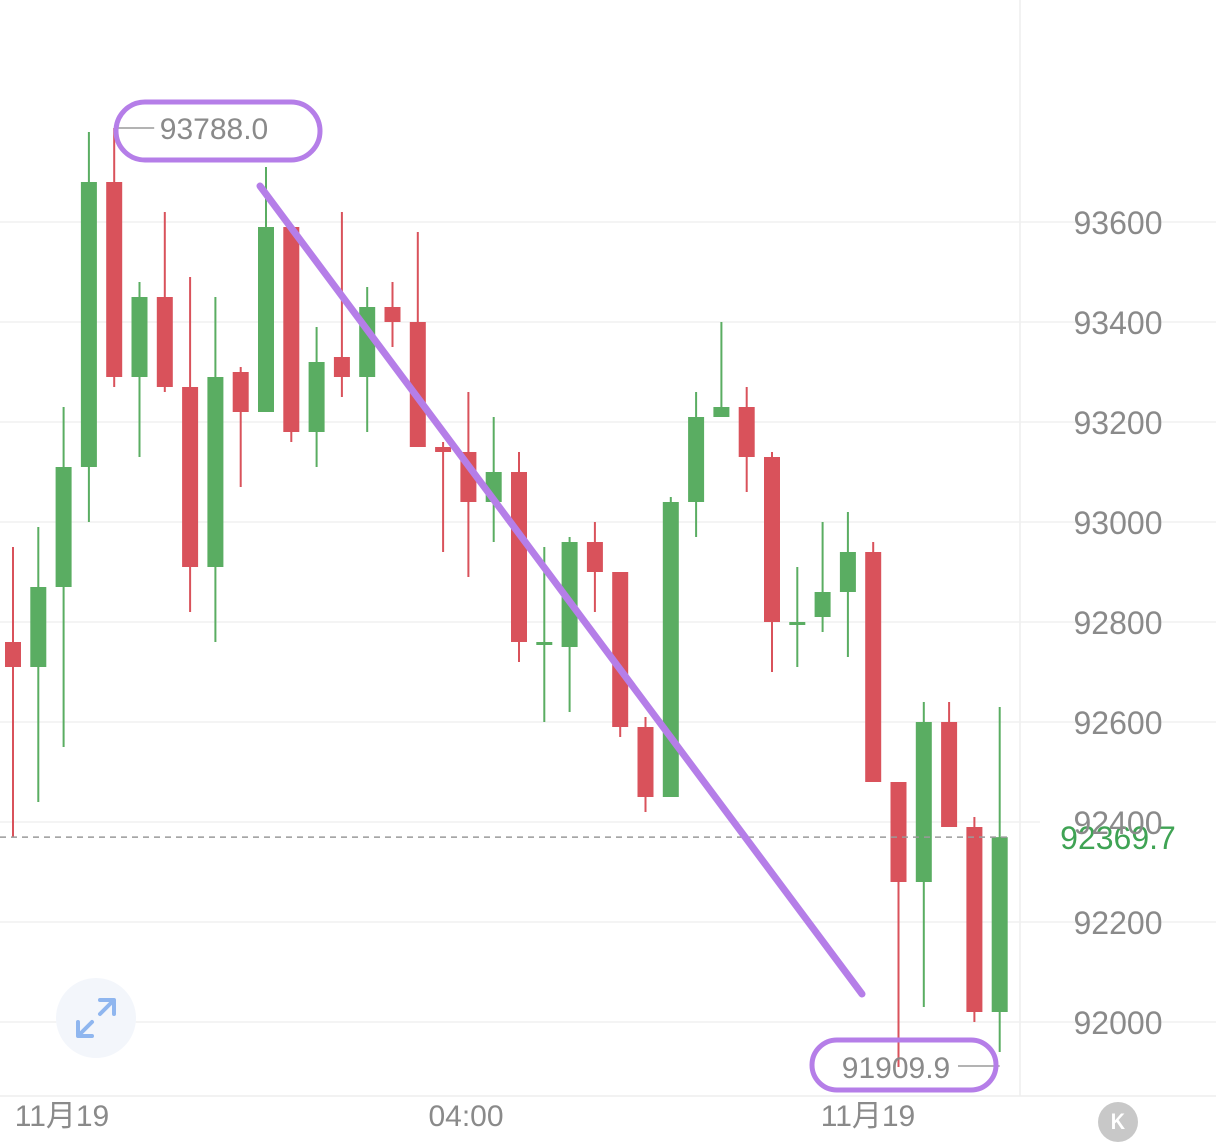 The width and height of the screenshot is (1216, 1144). What do you see at coordinates (608, 837) in the screenshot?
I see `current-price-line: 92369.7` at bounding box center [608, 837].